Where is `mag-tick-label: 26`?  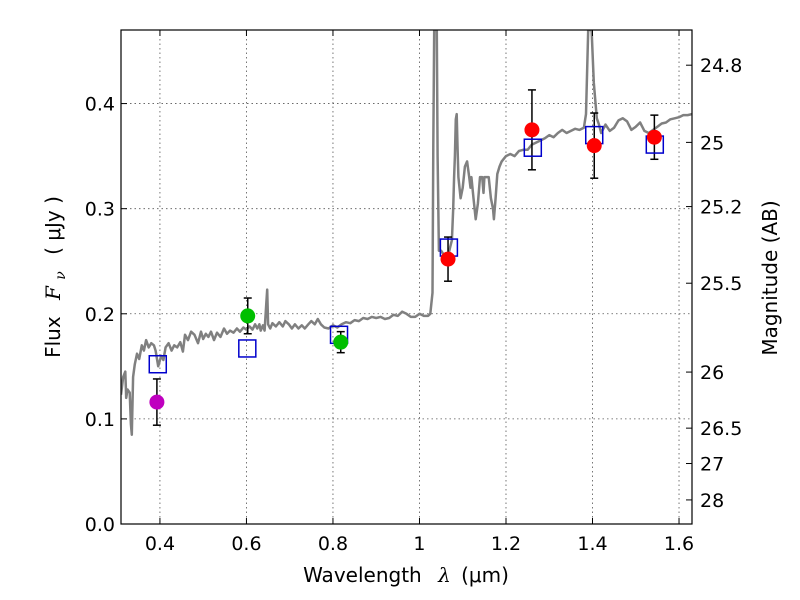 mag-tick-label: 26 is located at coordinates (712, 373).